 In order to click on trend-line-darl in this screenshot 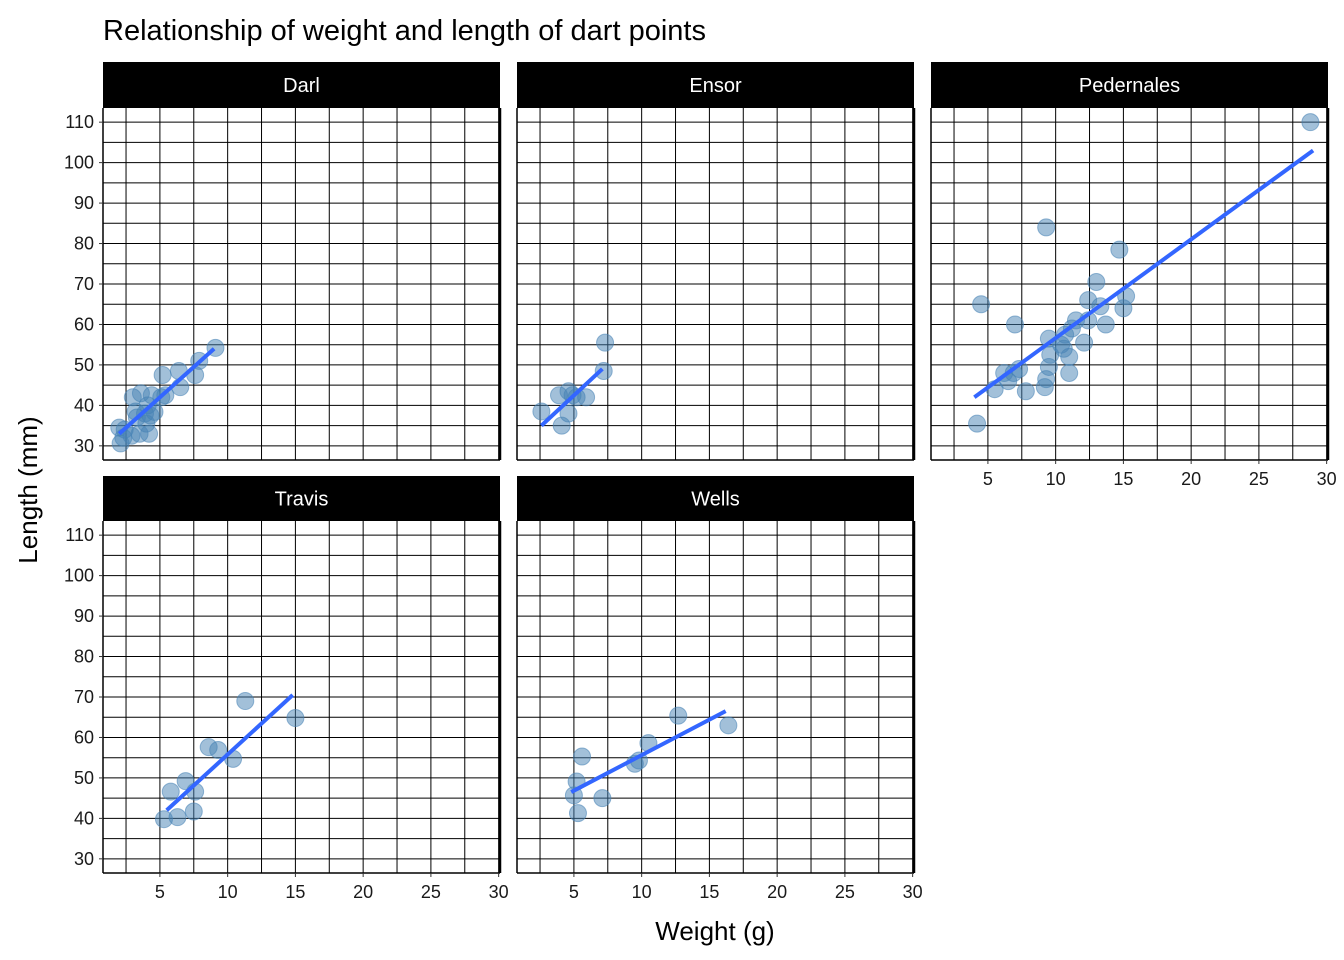, I will do `click(166, 391)`.